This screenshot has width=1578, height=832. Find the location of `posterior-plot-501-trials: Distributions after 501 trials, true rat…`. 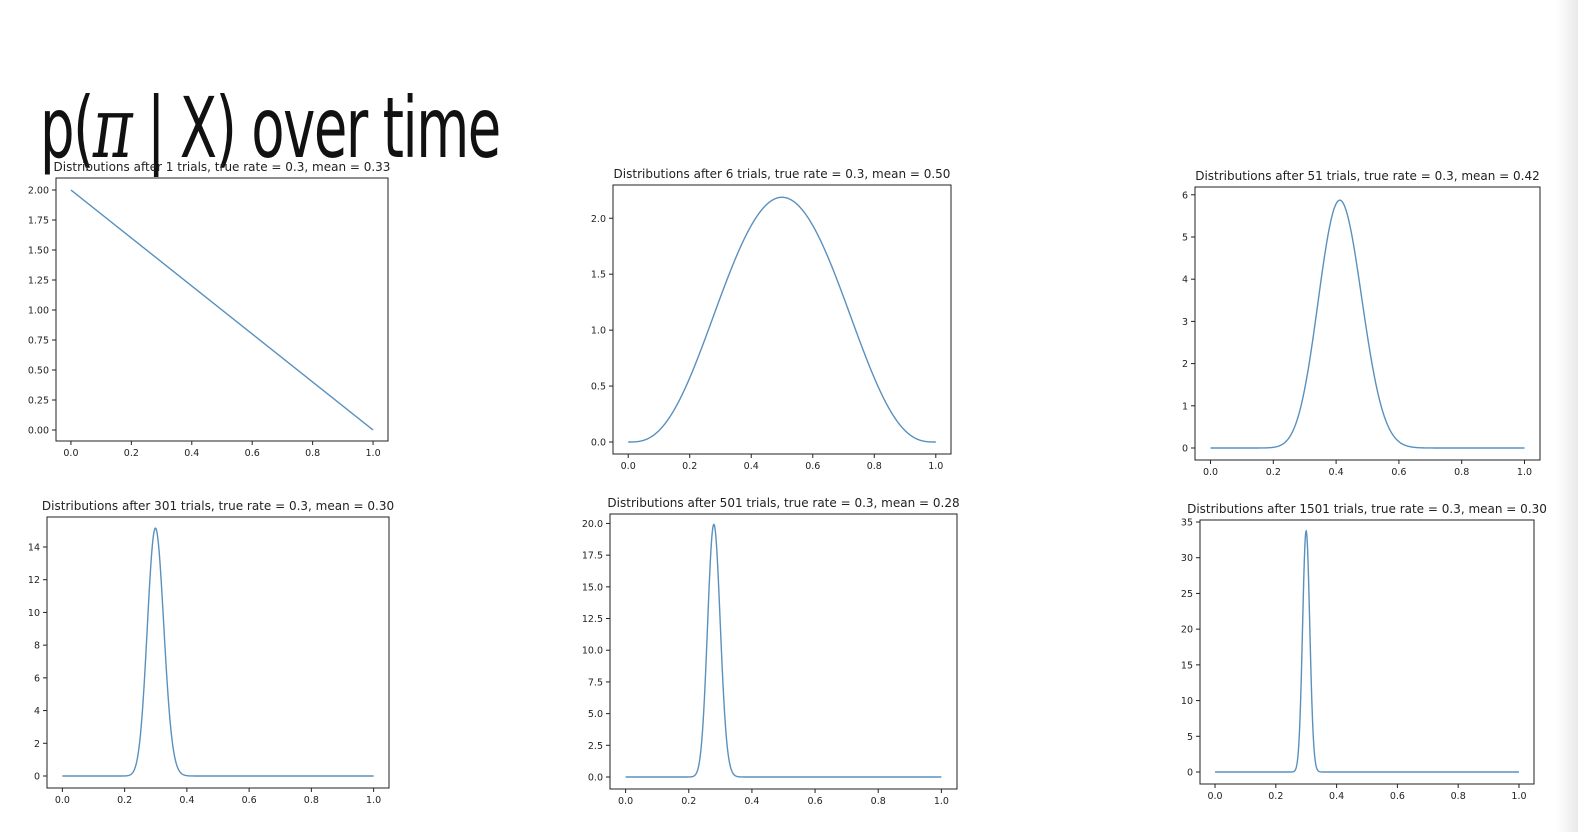

posterior-plot-501-trials: Distributions after 501 trials, true rat… is located at coordinates (771, 651).